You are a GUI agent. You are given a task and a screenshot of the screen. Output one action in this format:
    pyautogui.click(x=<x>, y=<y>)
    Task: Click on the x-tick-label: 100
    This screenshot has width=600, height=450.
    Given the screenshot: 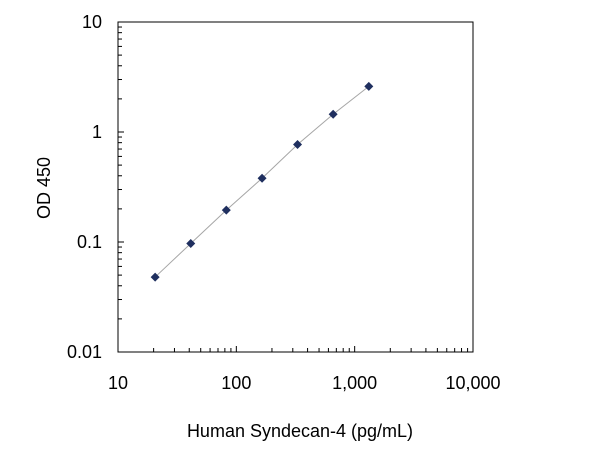 What is the action you would take?
    pyautogui.click(x=236, y=383)
    